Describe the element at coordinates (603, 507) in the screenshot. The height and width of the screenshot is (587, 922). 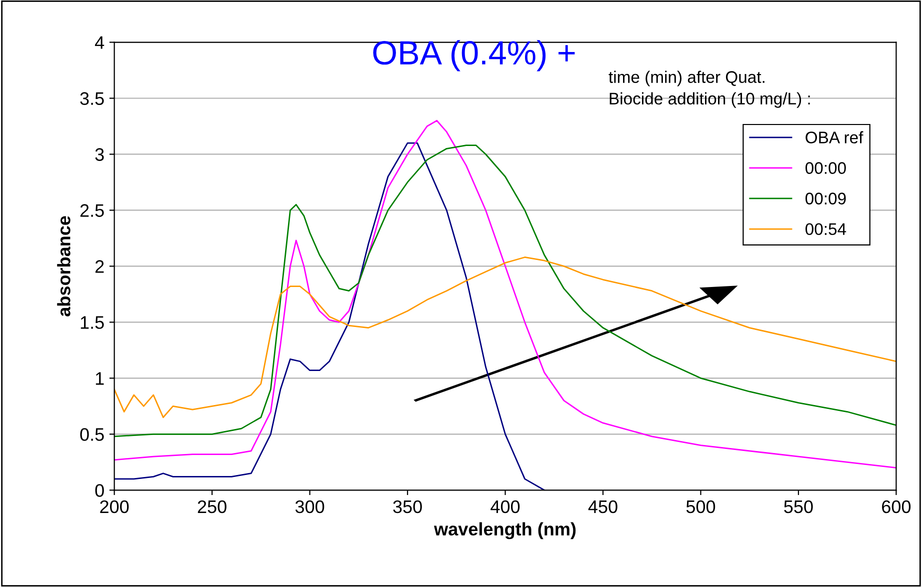
I see `x-tick-label: 450` at that location.